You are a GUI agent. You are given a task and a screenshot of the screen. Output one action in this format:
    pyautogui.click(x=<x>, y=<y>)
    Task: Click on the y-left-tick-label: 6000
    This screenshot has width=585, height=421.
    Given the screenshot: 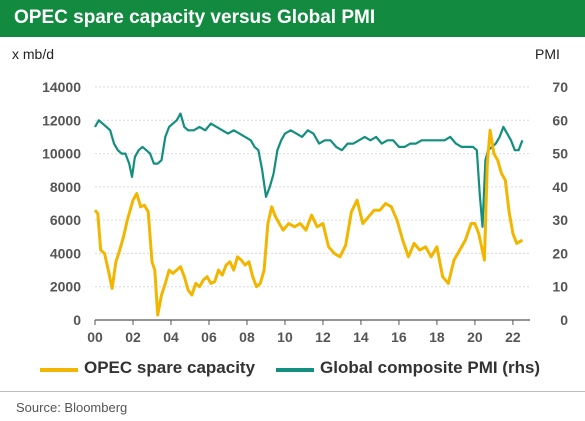 What is the action you would take?
    pyautogui.click(x=65, y=220)
    